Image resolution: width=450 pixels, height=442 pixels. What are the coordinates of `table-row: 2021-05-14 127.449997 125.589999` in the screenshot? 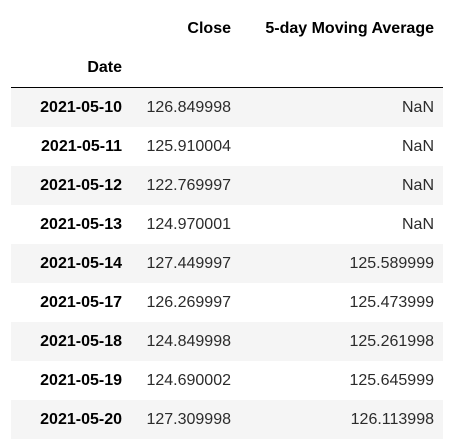 It's located at (227, 263).